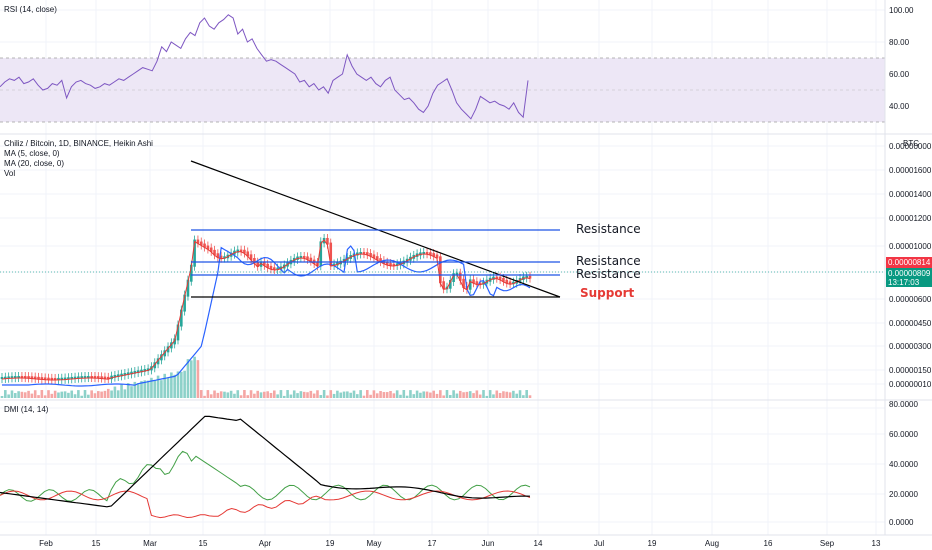  Describe the element at coordinates (901, 522) in the screenshot. I see `dmi-tick-label: 0.0000` at that location.